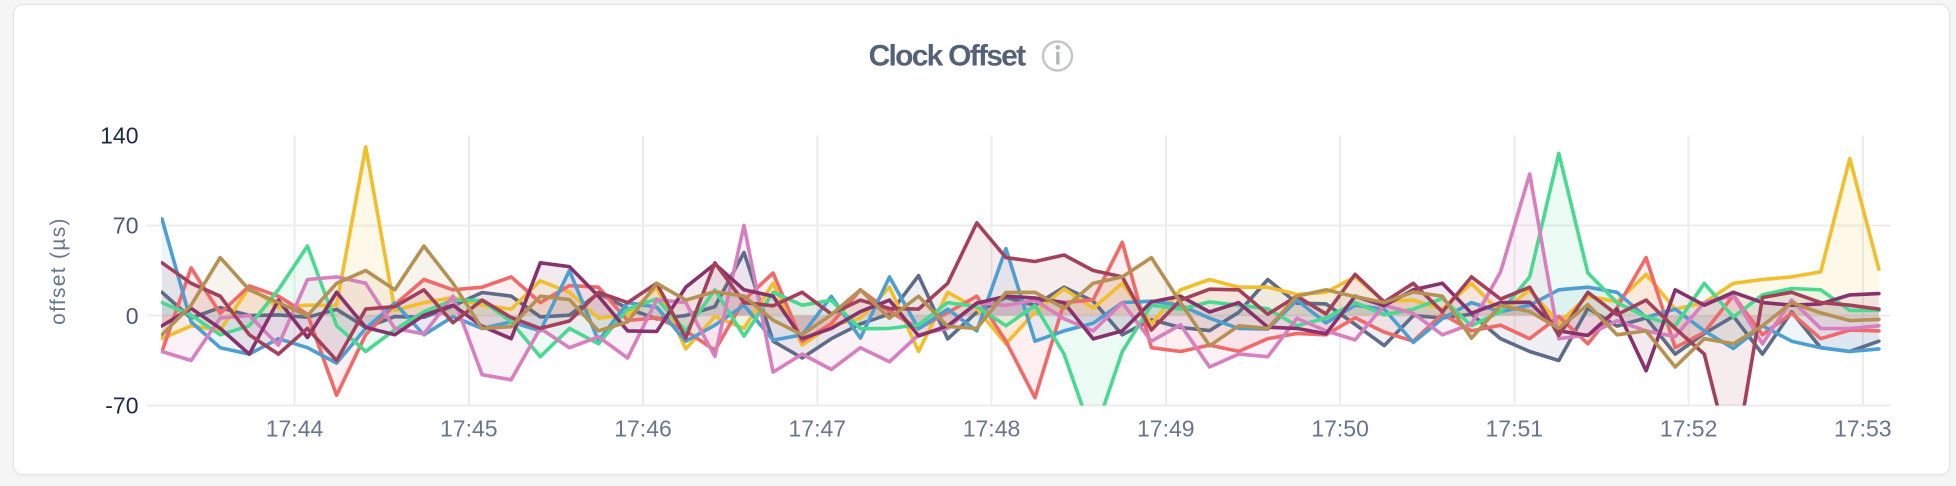 The width and height of the screenshot is (1956, 486). What do you see at coordinates (1863, 428) in the screenshot?
I see `svg-text: 17:53` at bounding box center [1863, 428].